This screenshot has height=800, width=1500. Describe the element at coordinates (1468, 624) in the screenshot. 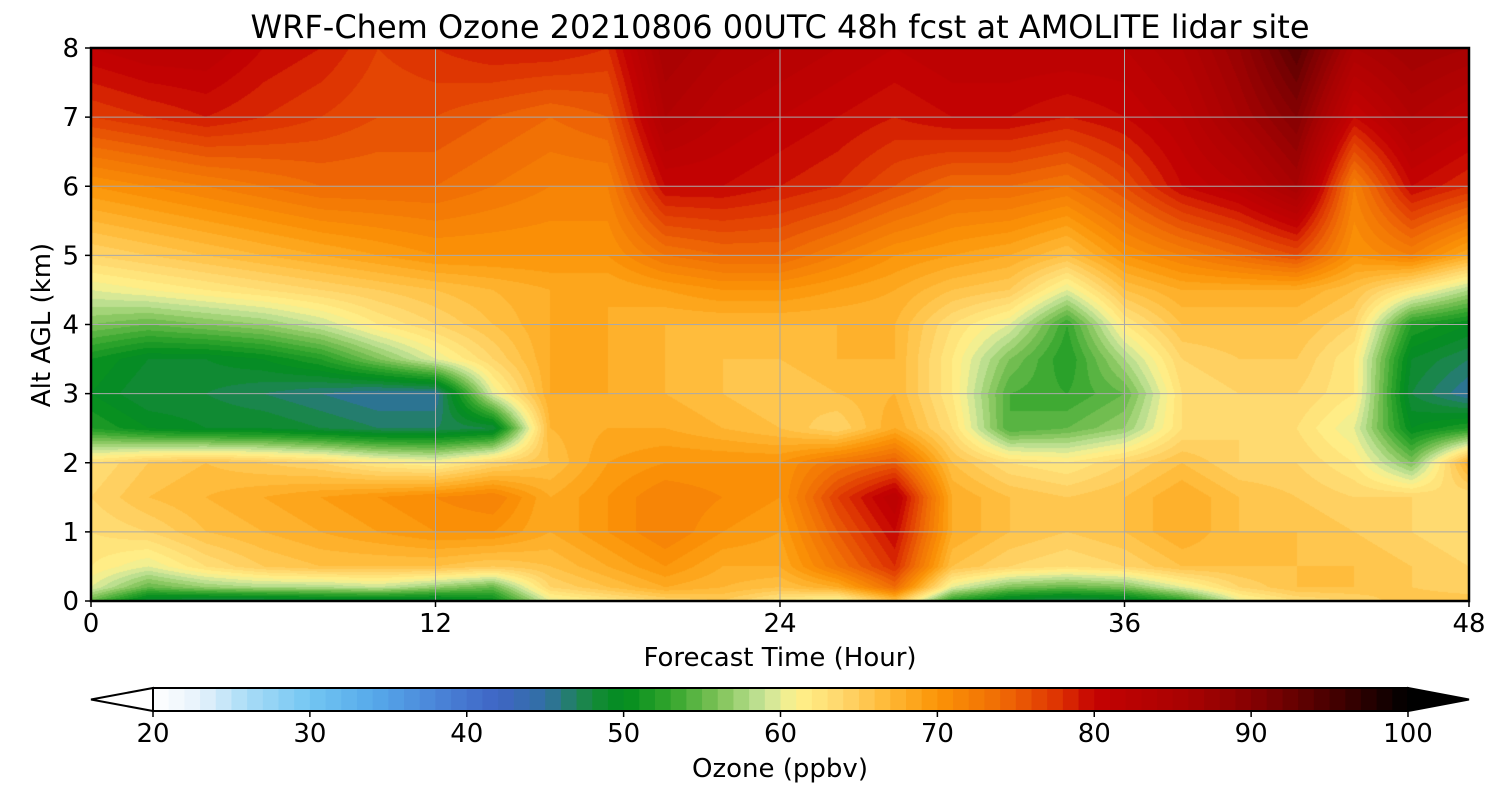

I see `x-tick-label: 48` at that location.